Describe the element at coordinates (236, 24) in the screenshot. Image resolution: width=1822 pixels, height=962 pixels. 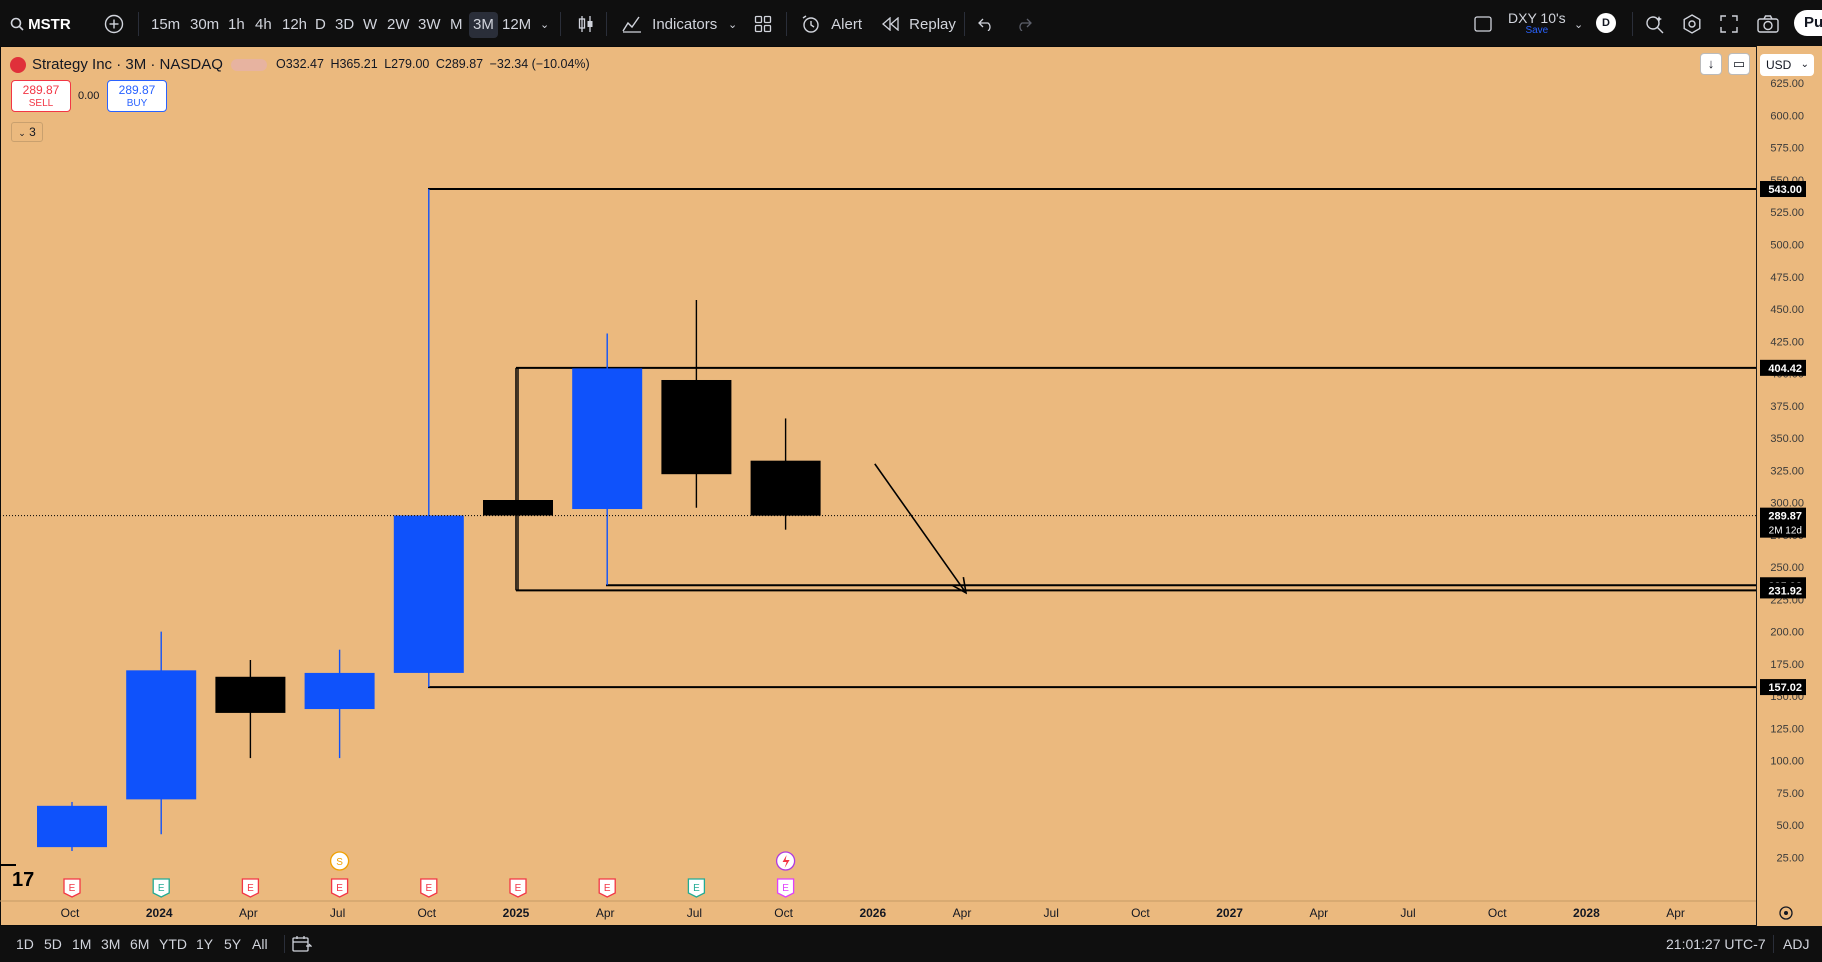
I see `tf-1h: 1h` at that location.